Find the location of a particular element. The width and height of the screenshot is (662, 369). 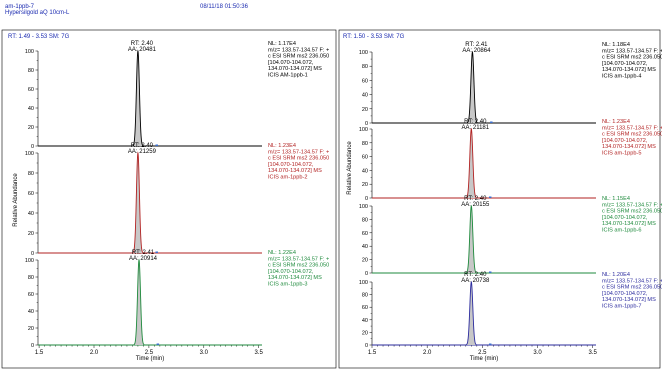

trace-nl-label: NL: 1.17E4 is located at coordinates (282, 44).